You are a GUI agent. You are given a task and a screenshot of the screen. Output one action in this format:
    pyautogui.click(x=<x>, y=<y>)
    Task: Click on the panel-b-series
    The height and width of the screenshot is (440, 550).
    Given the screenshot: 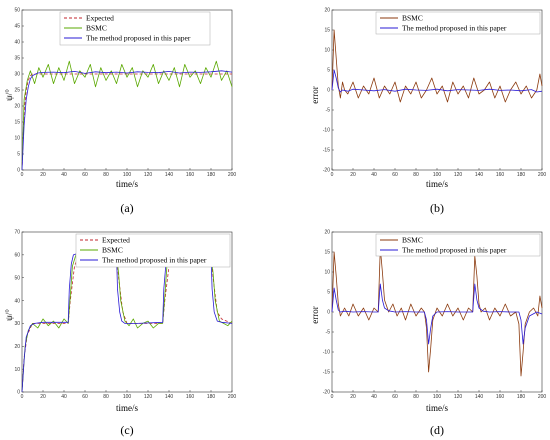 What is the action you would take?
    pyautogui.click(x=437, y=66)
    